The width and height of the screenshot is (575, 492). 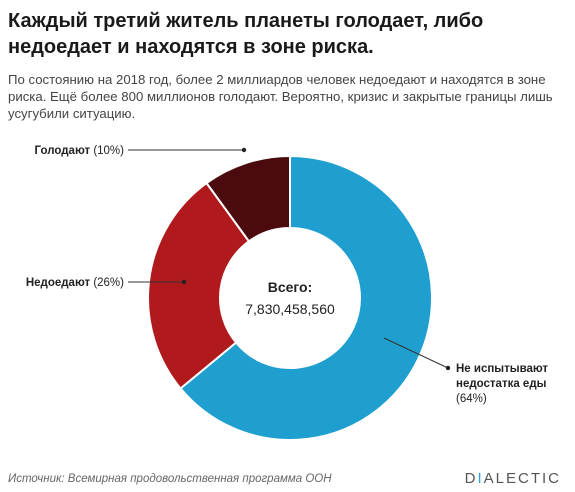 I want to click on center-label: Всего:, so click(x=290, y=287).